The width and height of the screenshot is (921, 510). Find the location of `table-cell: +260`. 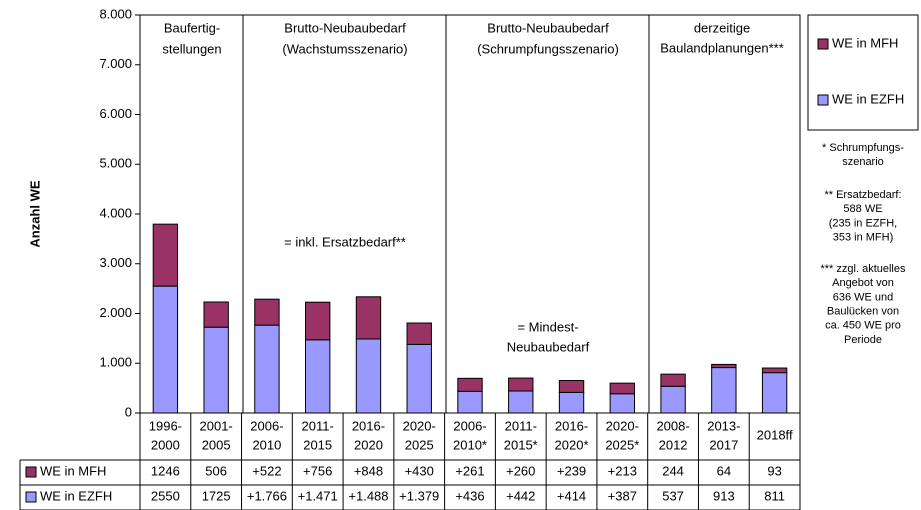

table-cell: +260 is located at coordinates (520, 470).